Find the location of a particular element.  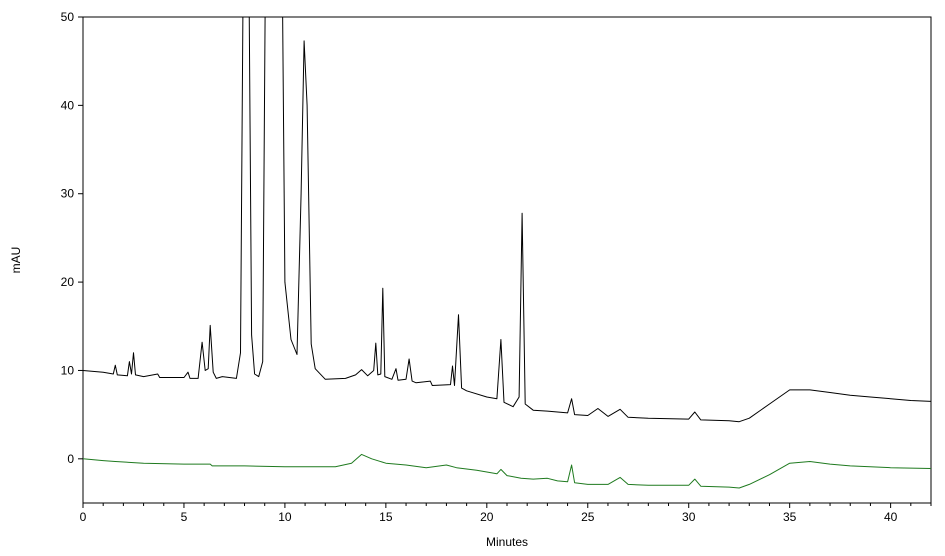

x-tick-label: 30 is located at coordinates (689, 517).